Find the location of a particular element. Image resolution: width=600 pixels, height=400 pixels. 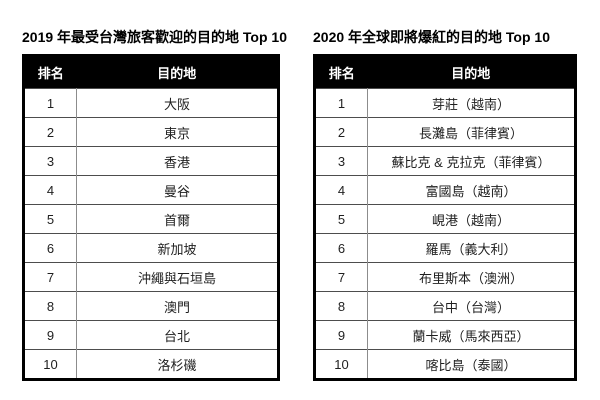

destination-cell: 香港 is located at coordinates (177, 161).